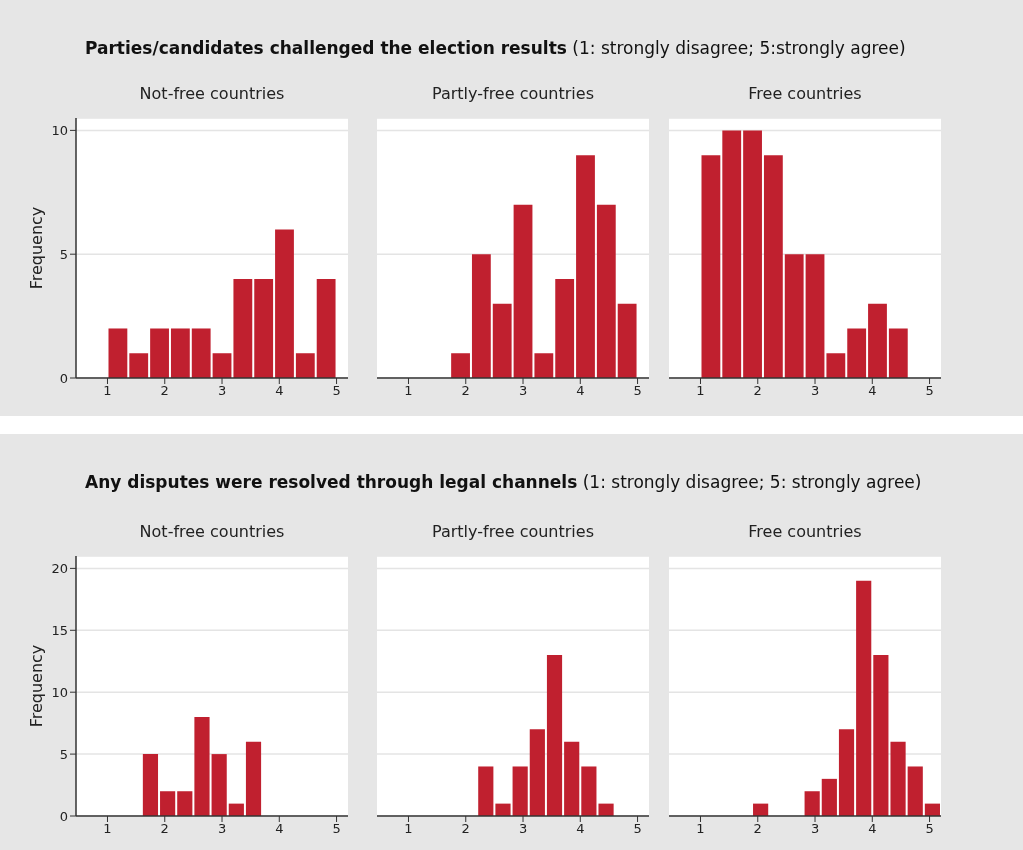 This screenshot has height=850, width=1023. What do you see at coordinates (59, 630) in the screenshot?
I see `y-tick-label: 15` at bounding box center [59, 630].